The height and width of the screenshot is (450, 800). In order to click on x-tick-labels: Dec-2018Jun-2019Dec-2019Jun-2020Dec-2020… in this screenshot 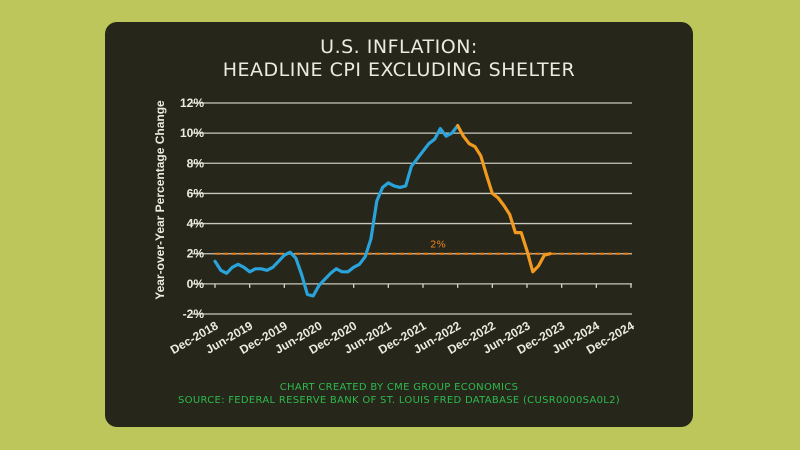, I will do `click(402, 337)`.